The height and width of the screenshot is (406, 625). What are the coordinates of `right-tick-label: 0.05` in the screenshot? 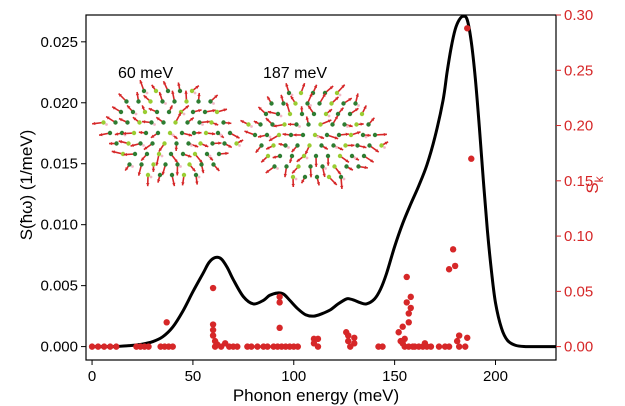 It's located at (578, 291).